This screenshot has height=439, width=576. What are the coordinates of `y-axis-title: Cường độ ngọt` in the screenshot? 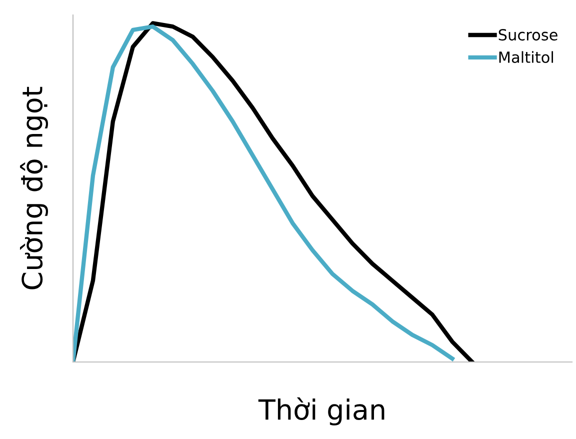 It's located at (34, 188).